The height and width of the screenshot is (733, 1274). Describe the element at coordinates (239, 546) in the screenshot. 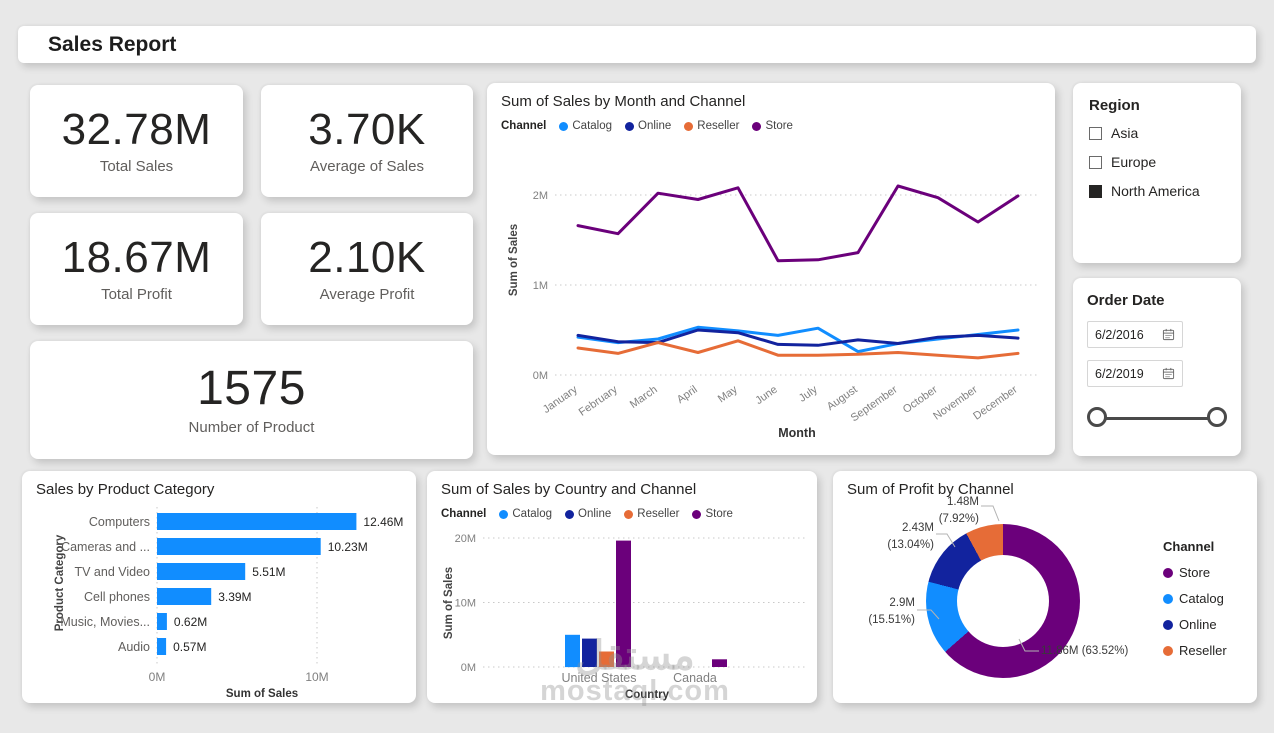

I see `bar-cameras-and-` at that location.